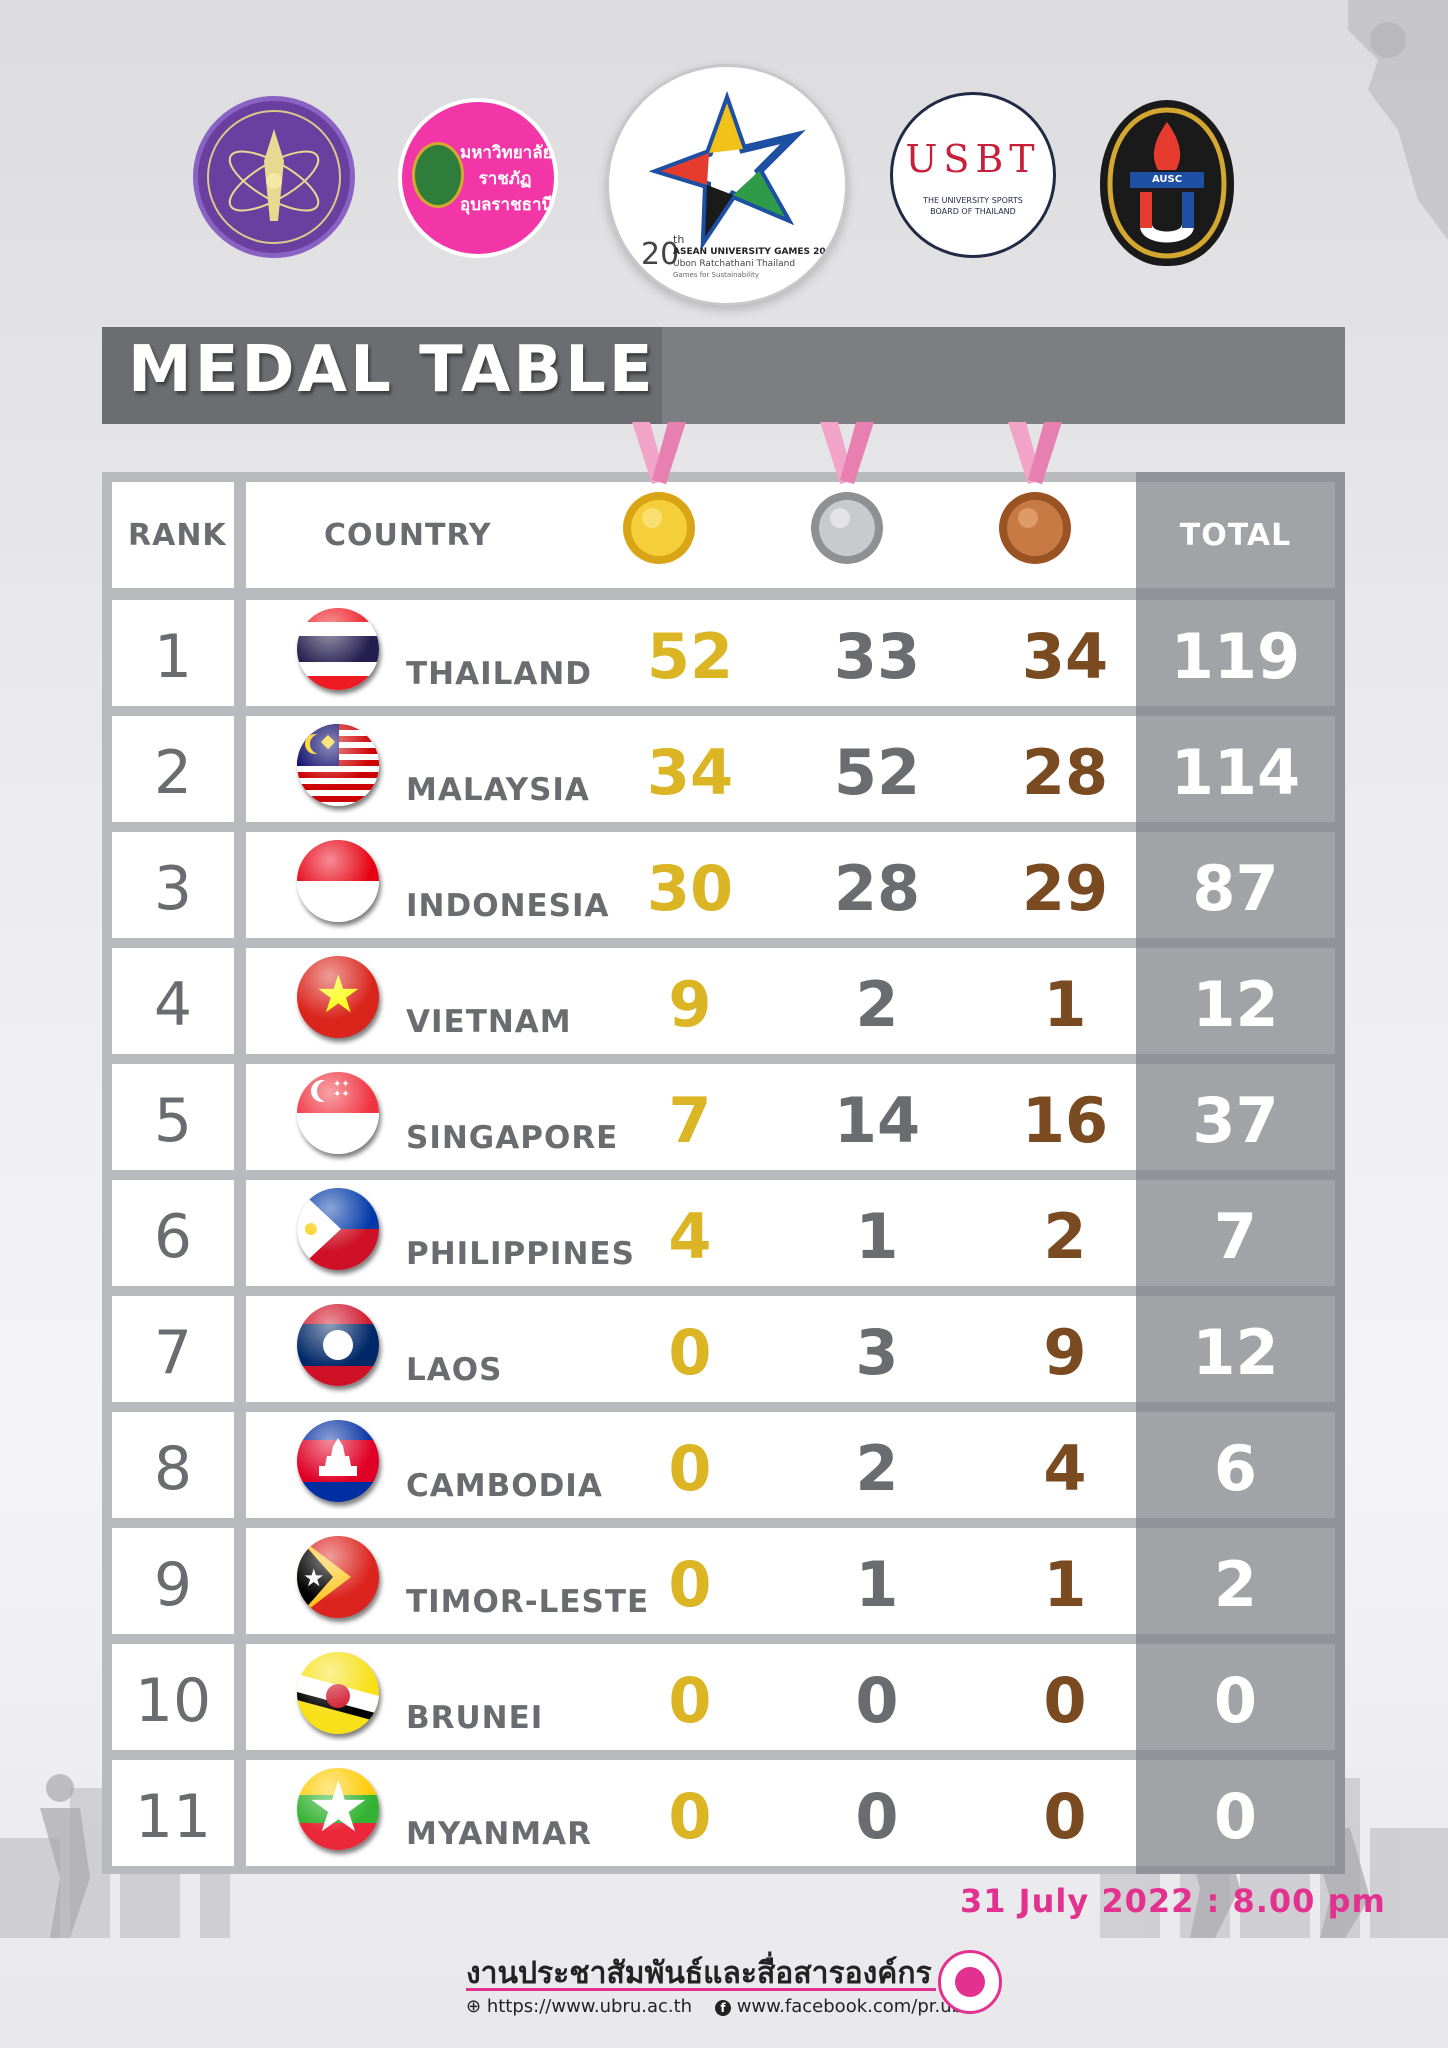 Image resolution: width=1448 pixels, height=2048 pixels. What do you see at coordinates (338, 1693) in the screenshot?
I see `brunei-flag-icon` at bounding box center [338, 1693].